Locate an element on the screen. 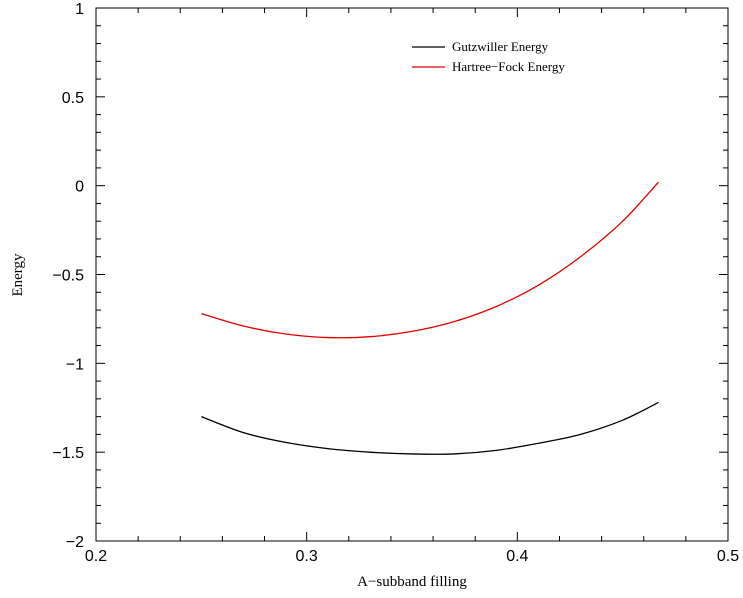 The image size is (743, 598). y-tick-label: −1.5 is located at coordinates (68, 453).